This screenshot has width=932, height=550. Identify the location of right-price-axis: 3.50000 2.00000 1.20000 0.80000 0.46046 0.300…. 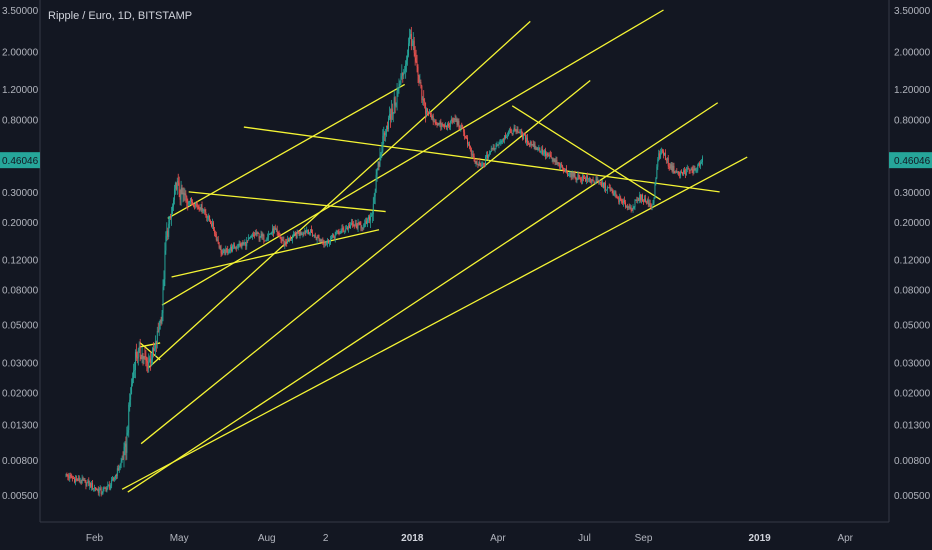
(910, 254).